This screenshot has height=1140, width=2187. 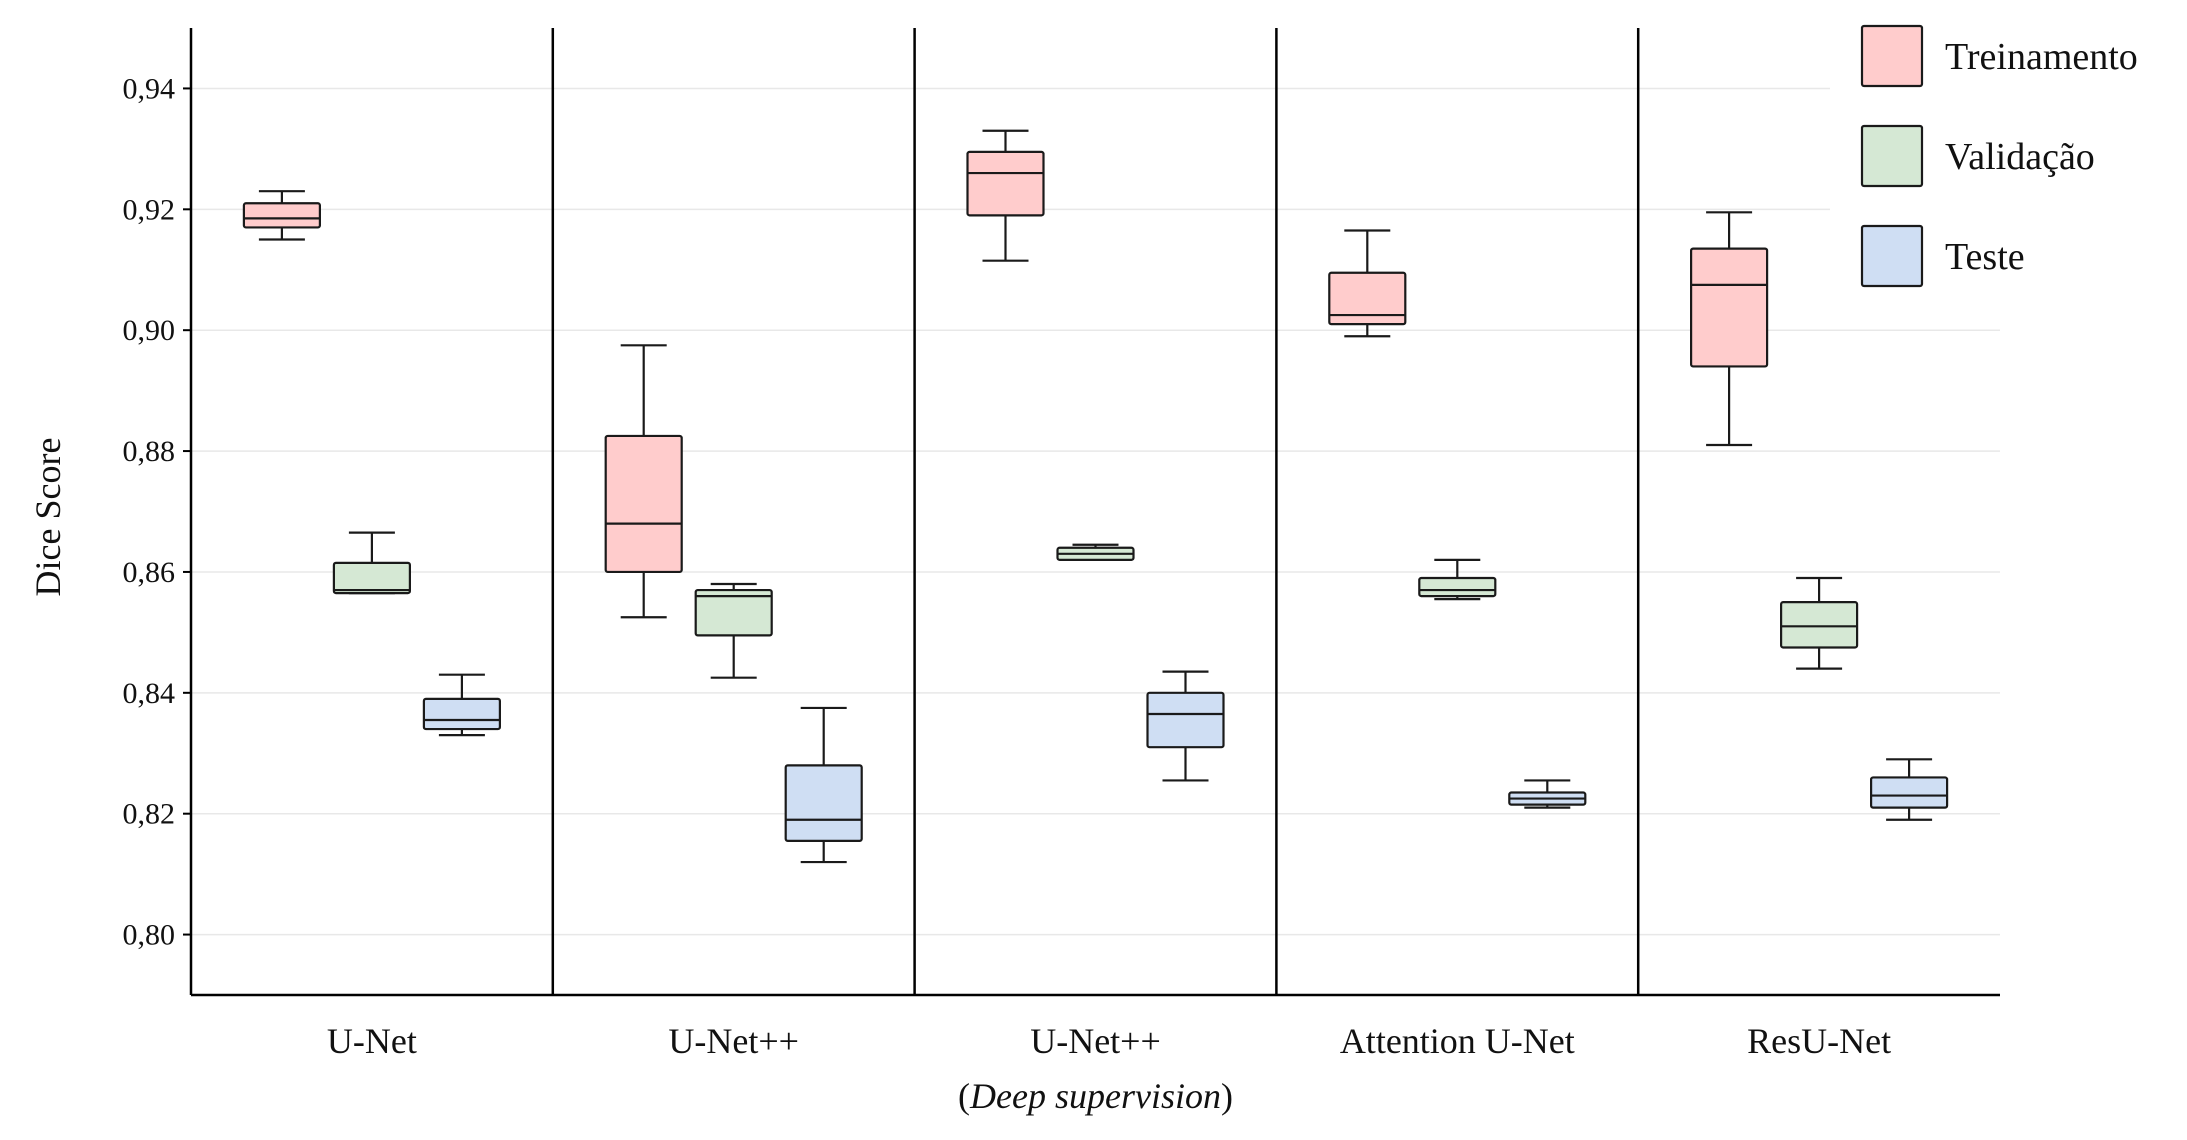 I want to click on y-tick-label: 0,88, so click(x=149, y=451).